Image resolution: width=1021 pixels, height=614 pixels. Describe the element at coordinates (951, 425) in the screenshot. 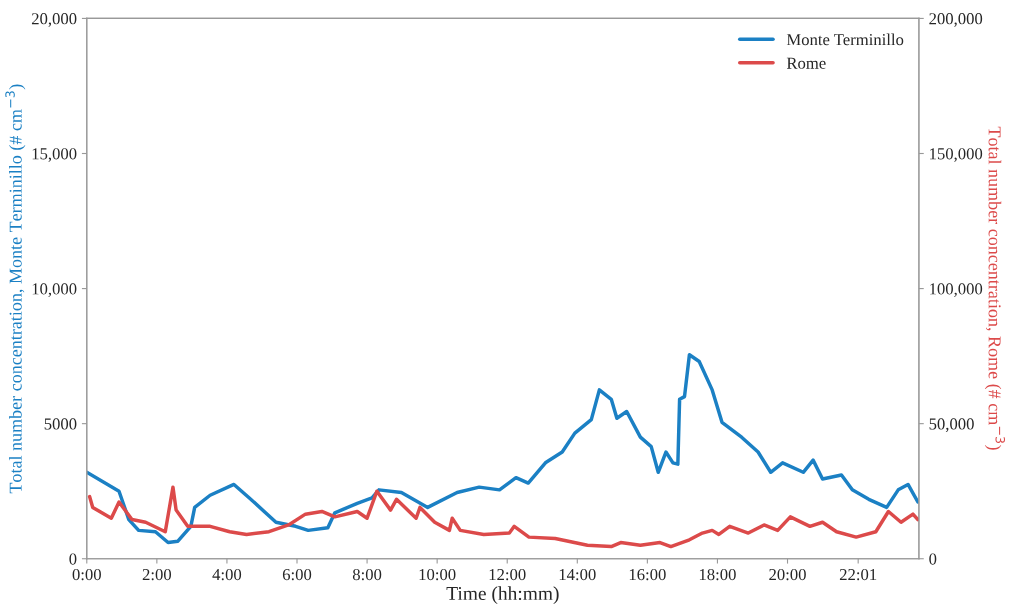

I see `y2-tick-label: 50,000` at that location.